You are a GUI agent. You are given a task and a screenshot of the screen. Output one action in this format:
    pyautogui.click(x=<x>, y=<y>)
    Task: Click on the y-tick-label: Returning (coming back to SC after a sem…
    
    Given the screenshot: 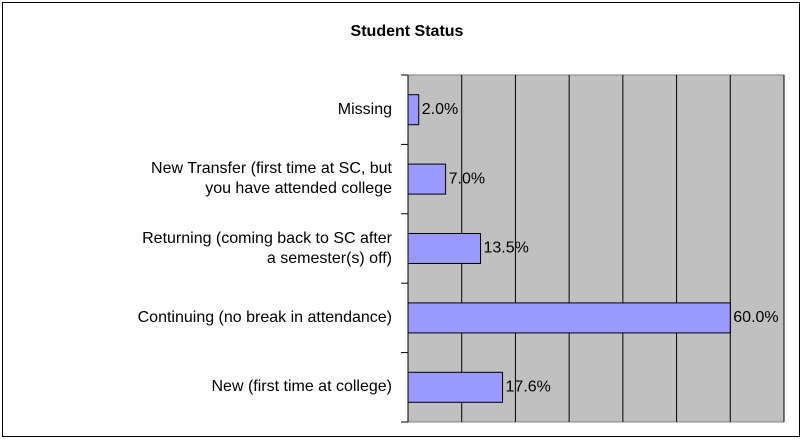 What is the action you would take?
    pyautogui.click(x=267, y=248)
    